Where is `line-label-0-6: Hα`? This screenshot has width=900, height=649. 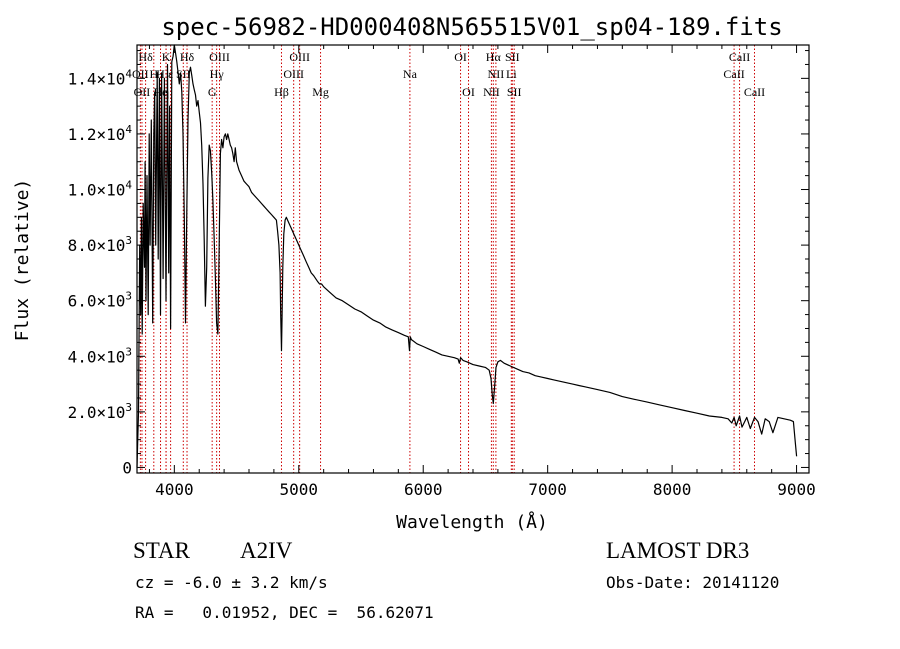
line-label-0-6: Hα is located at coordinates (494, 57).